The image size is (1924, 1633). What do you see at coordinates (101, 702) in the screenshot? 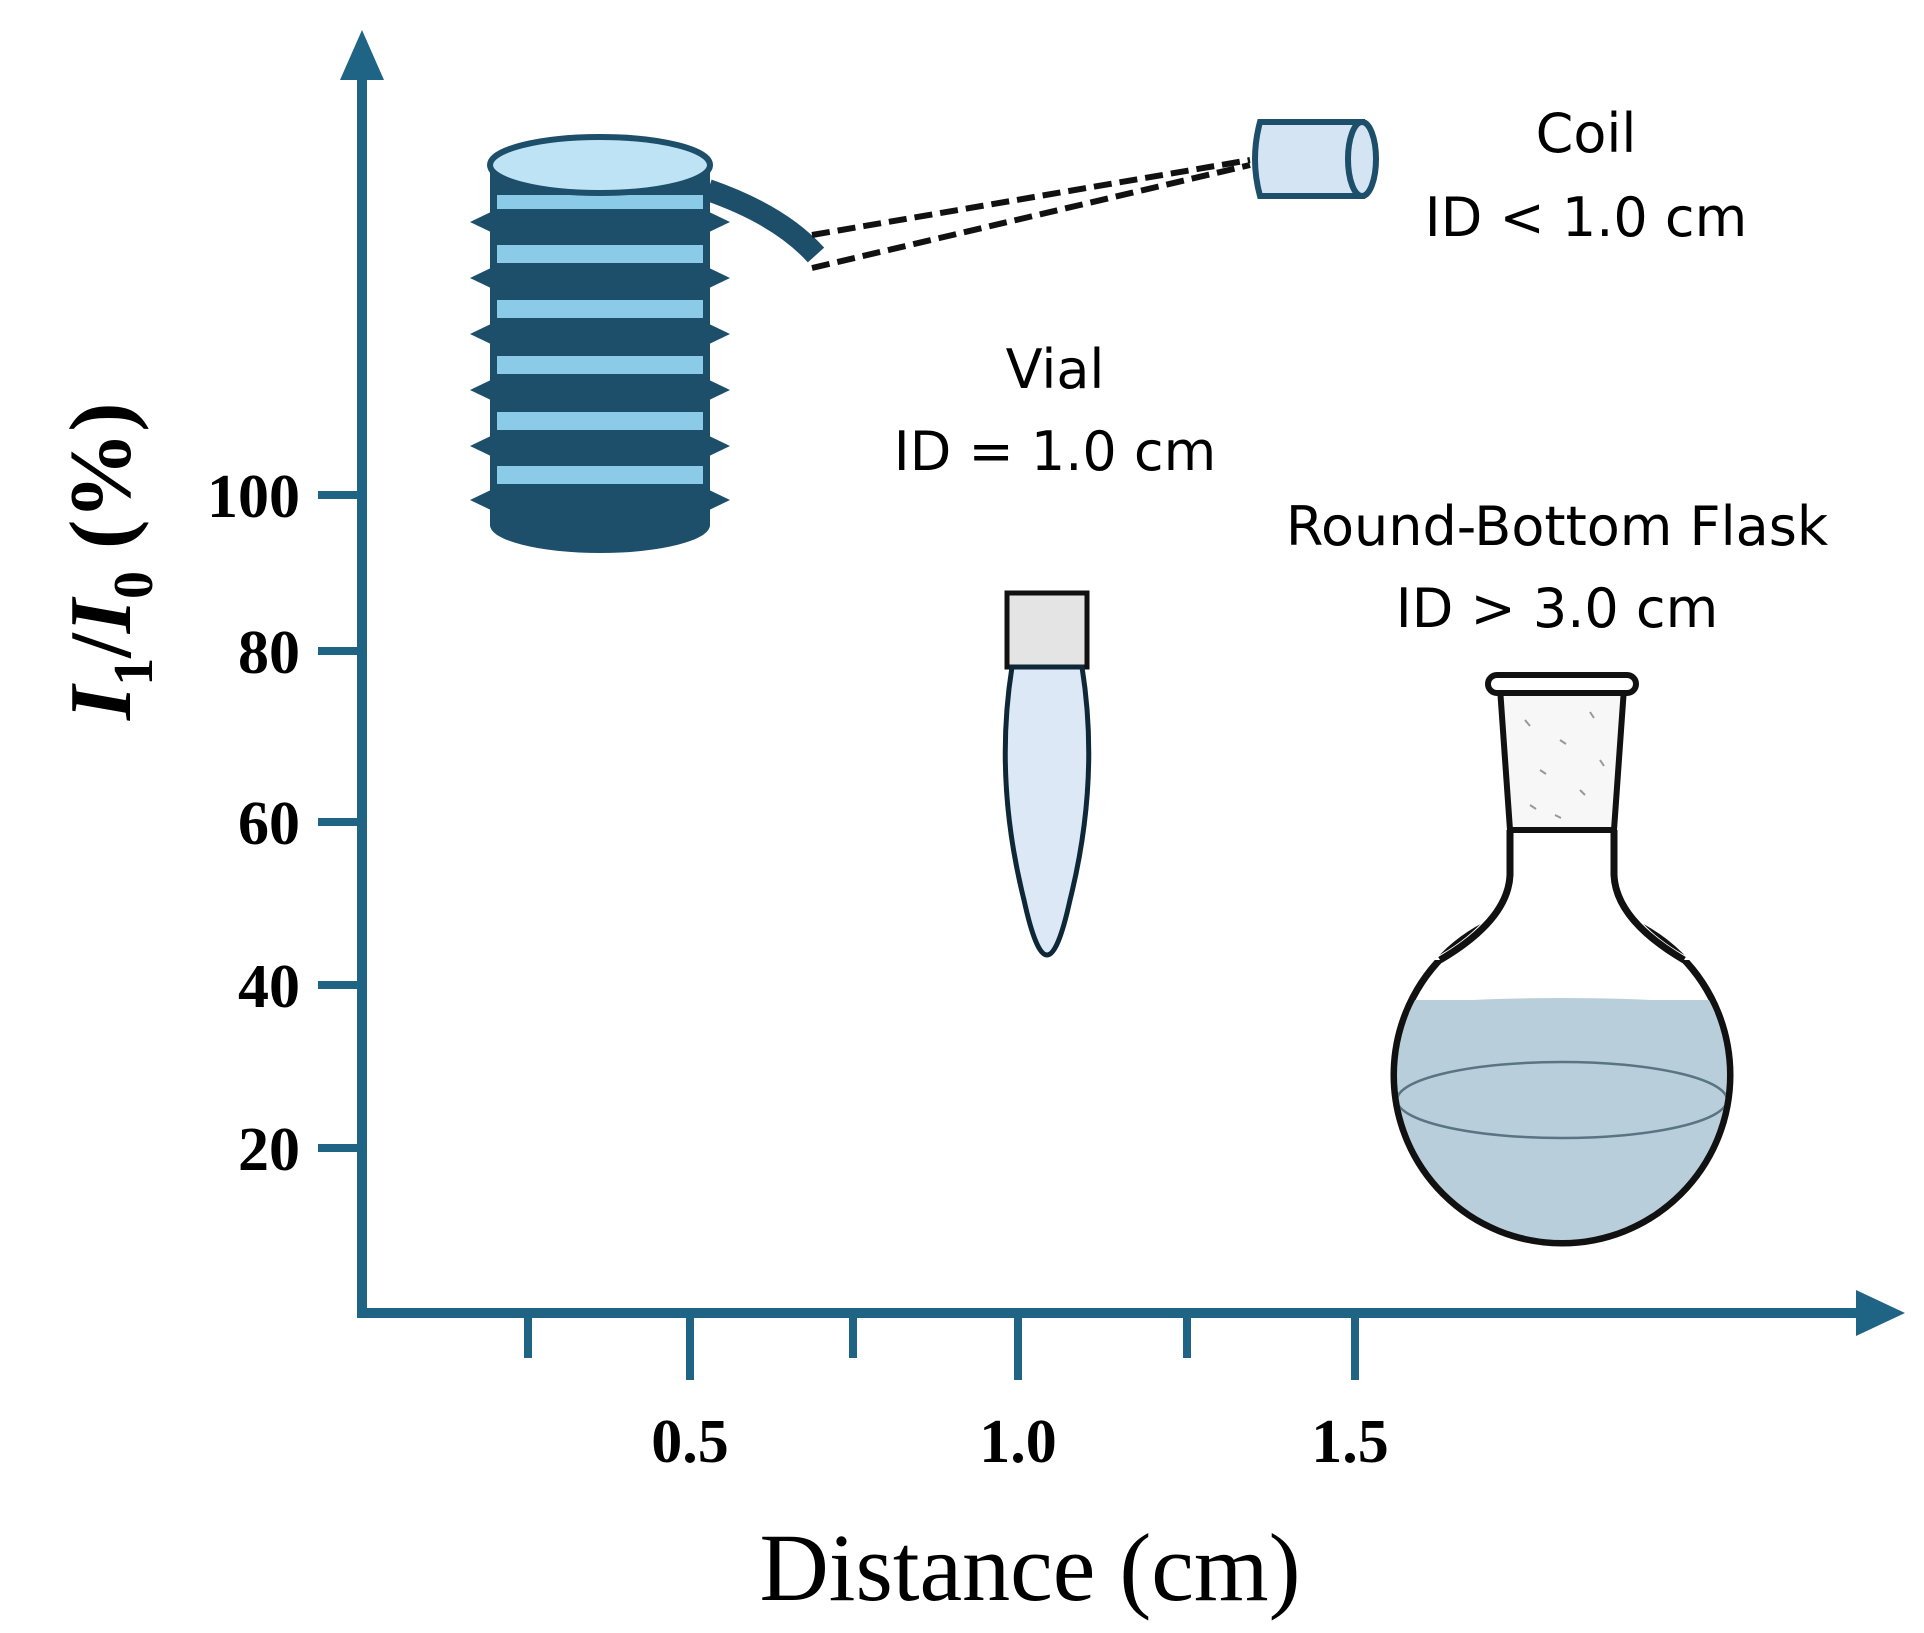
I see `y-title-i1: I` at bounding box center [101, 702].